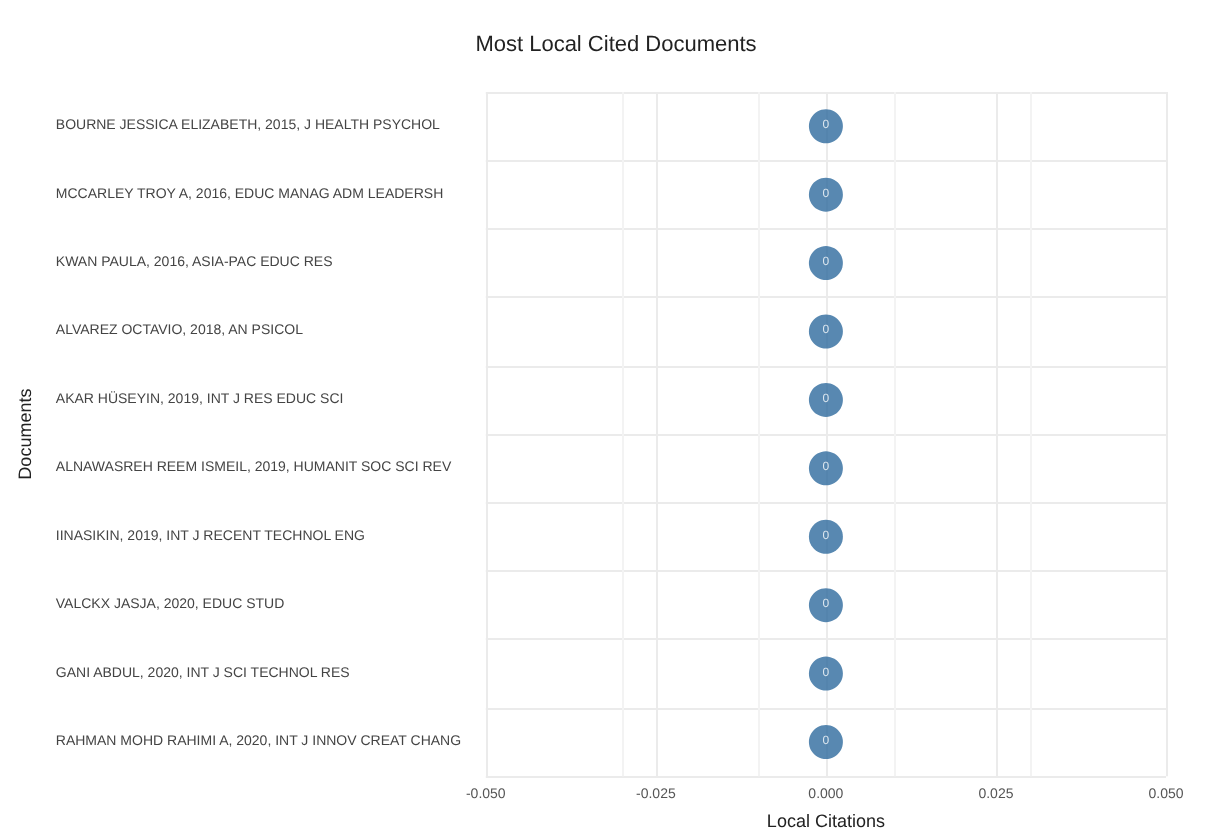 The image size is (1210, 840). Describe the element at coordinates (826, 821) in the screenshot. I see `x-axis-title: Local Citations` at that location.